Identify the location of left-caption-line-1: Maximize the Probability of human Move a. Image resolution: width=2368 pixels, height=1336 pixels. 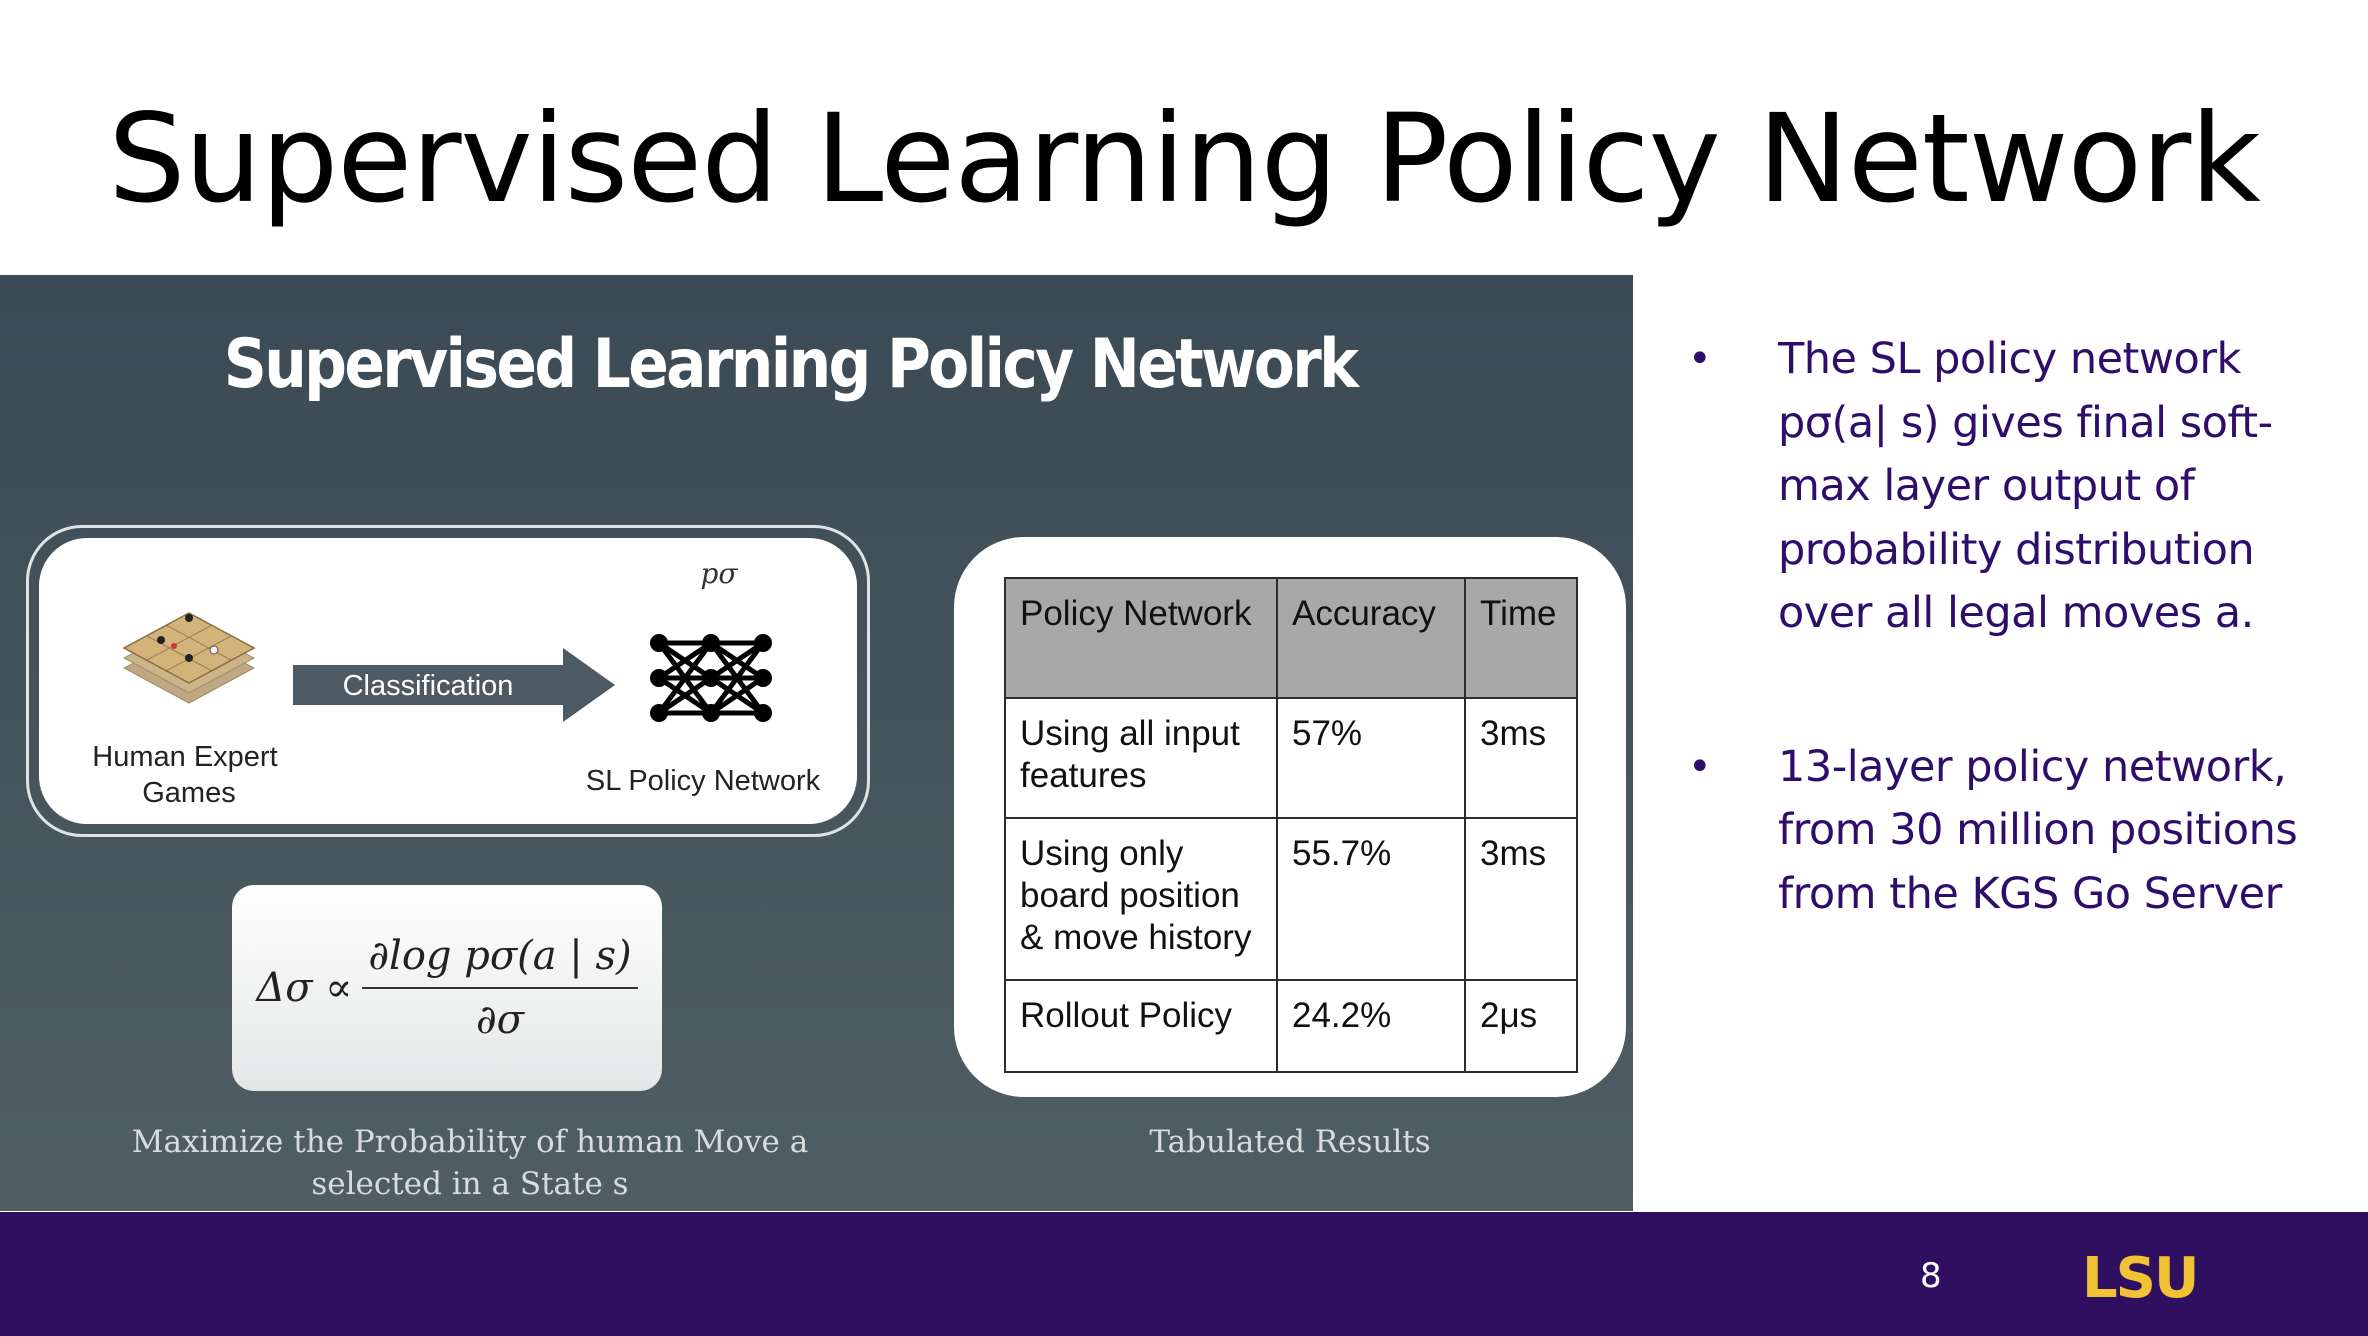
(470, 1142).